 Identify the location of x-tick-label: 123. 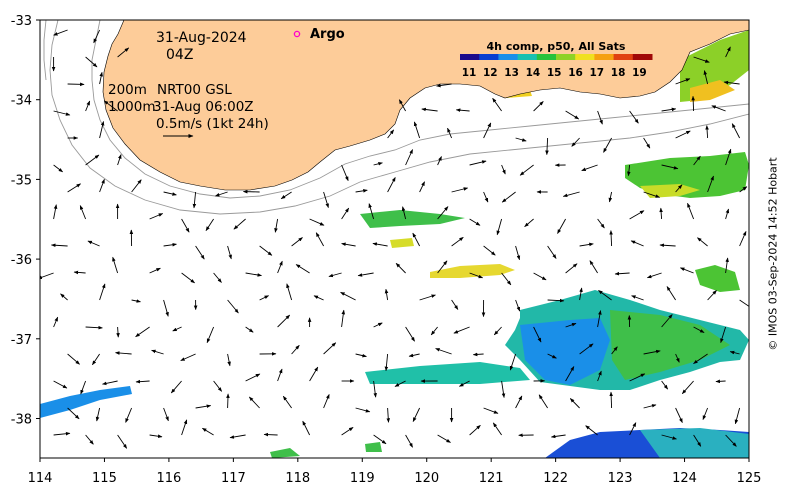
(620, 478).